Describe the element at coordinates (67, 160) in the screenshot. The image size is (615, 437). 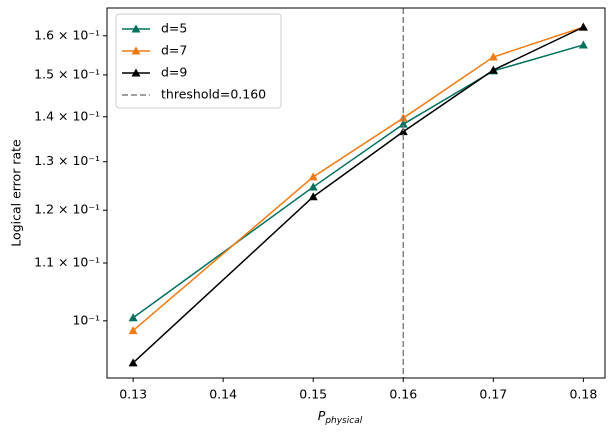
I see `y-tick-label: 1.3 × 10⁻¹` at that location.